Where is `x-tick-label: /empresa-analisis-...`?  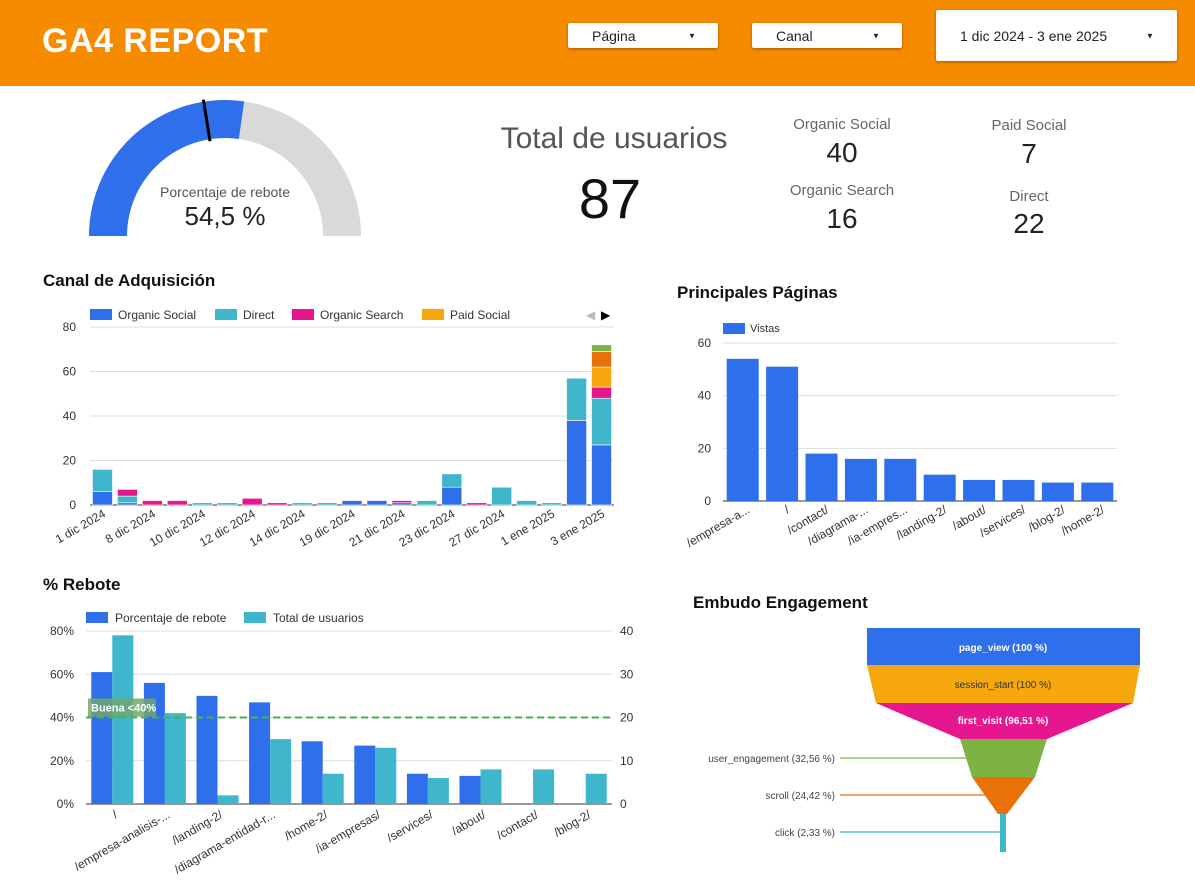 x-tick-label: /empresa-analisis-... is located at coordinates (122, 840).